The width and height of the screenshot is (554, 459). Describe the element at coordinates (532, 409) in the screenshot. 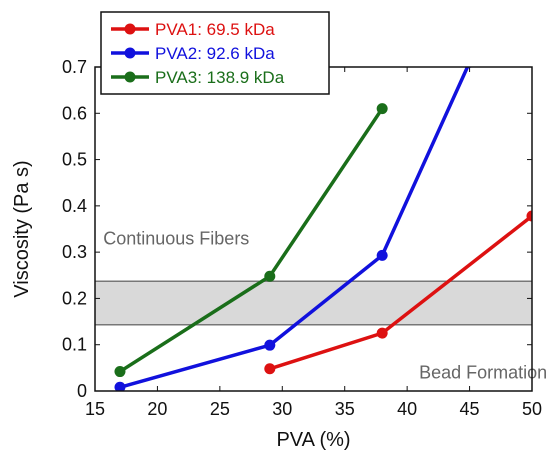

I see `x-tick-label: 50` at that location.